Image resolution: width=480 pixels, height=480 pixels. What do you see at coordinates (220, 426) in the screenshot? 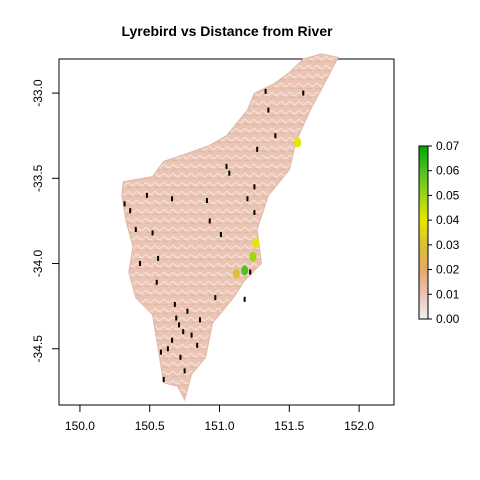
I see `x-tick-label: 151.0` at bounding box center [220, 426].